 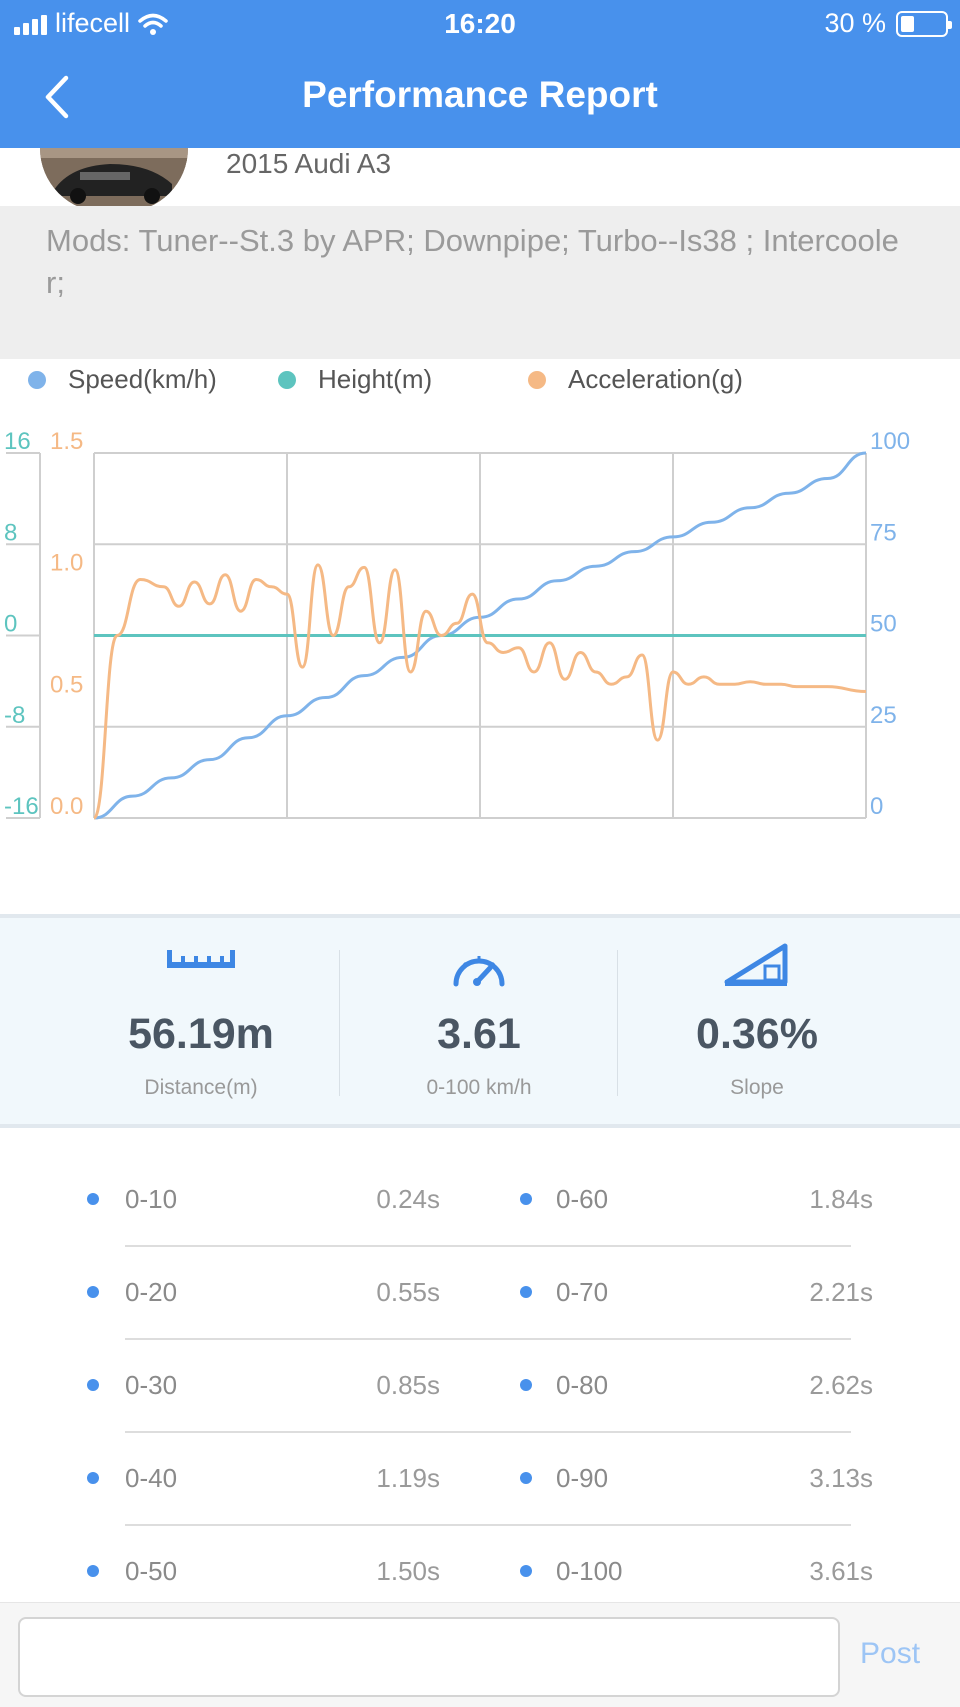 I want to click on acceleration-time-value: 3.61, so click(x=479, y=1034).